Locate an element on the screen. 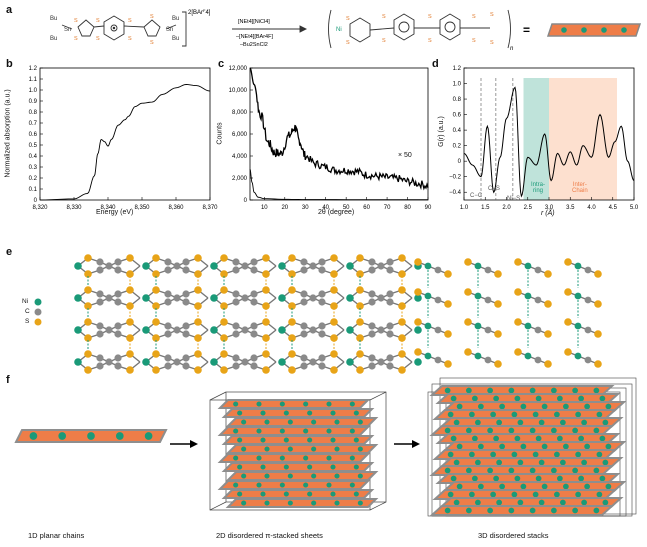 The height and width of the screenshot is (547, 647). reagent-bottom-1: –[NEt4][BAr4F] is located at coordinates (254, 37).